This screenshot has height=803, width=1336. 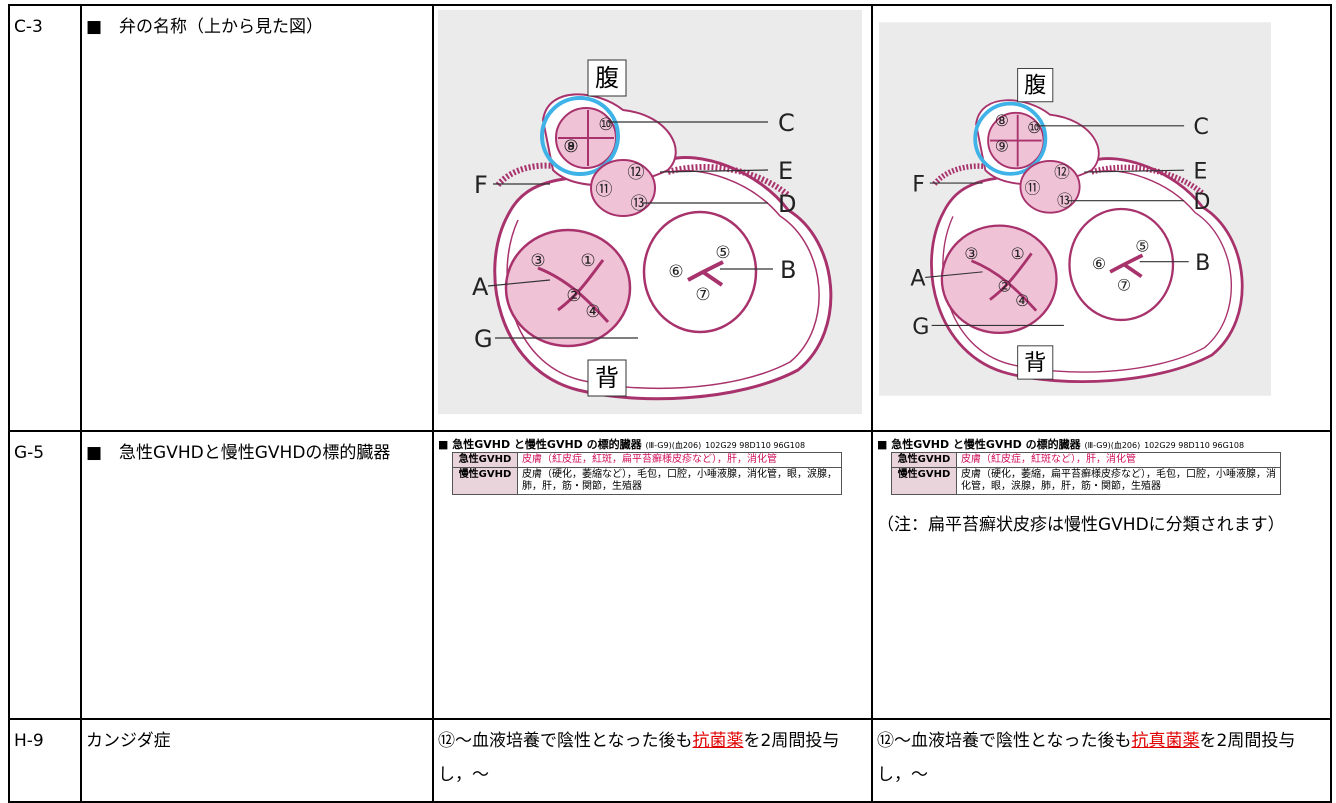 What do you see at coordinates (257, 575) in the screenshot?
I see `topic: ■ 急性GVHDと慢性GVHDの標的臓器` at bounding box center [257, 575].